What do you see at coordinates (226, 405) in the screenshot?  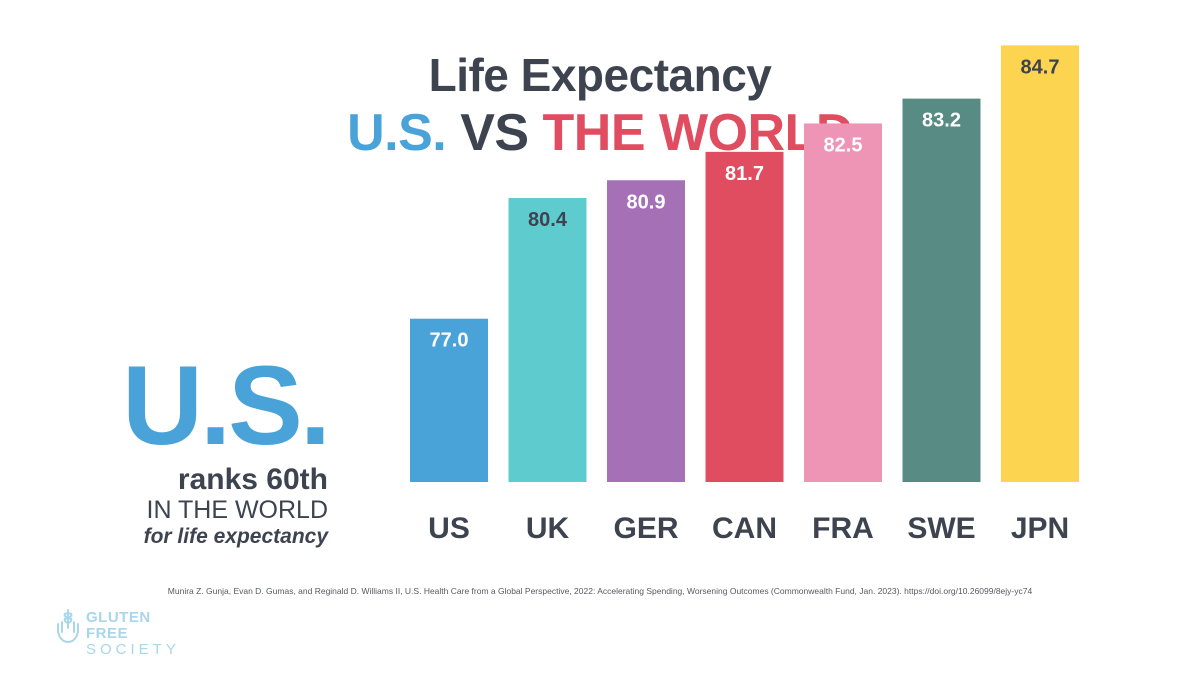 I see `callout-us: U.S.` at bounding box center [226, 405].